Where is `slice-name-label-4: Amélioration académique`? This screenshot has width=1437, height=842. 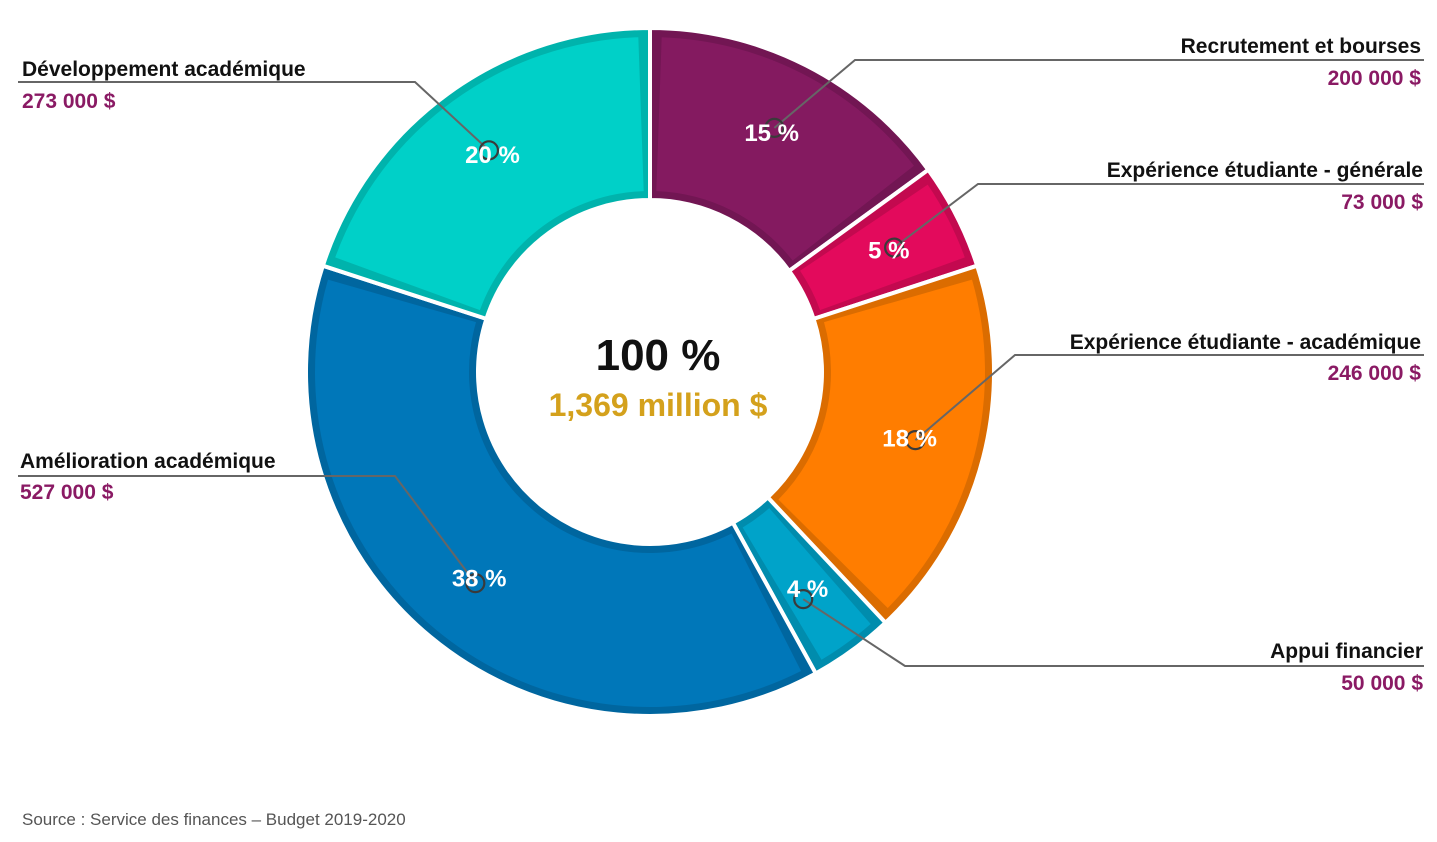
slice-name-label-4: Amélioration académique is located at coordinates (148, 461).